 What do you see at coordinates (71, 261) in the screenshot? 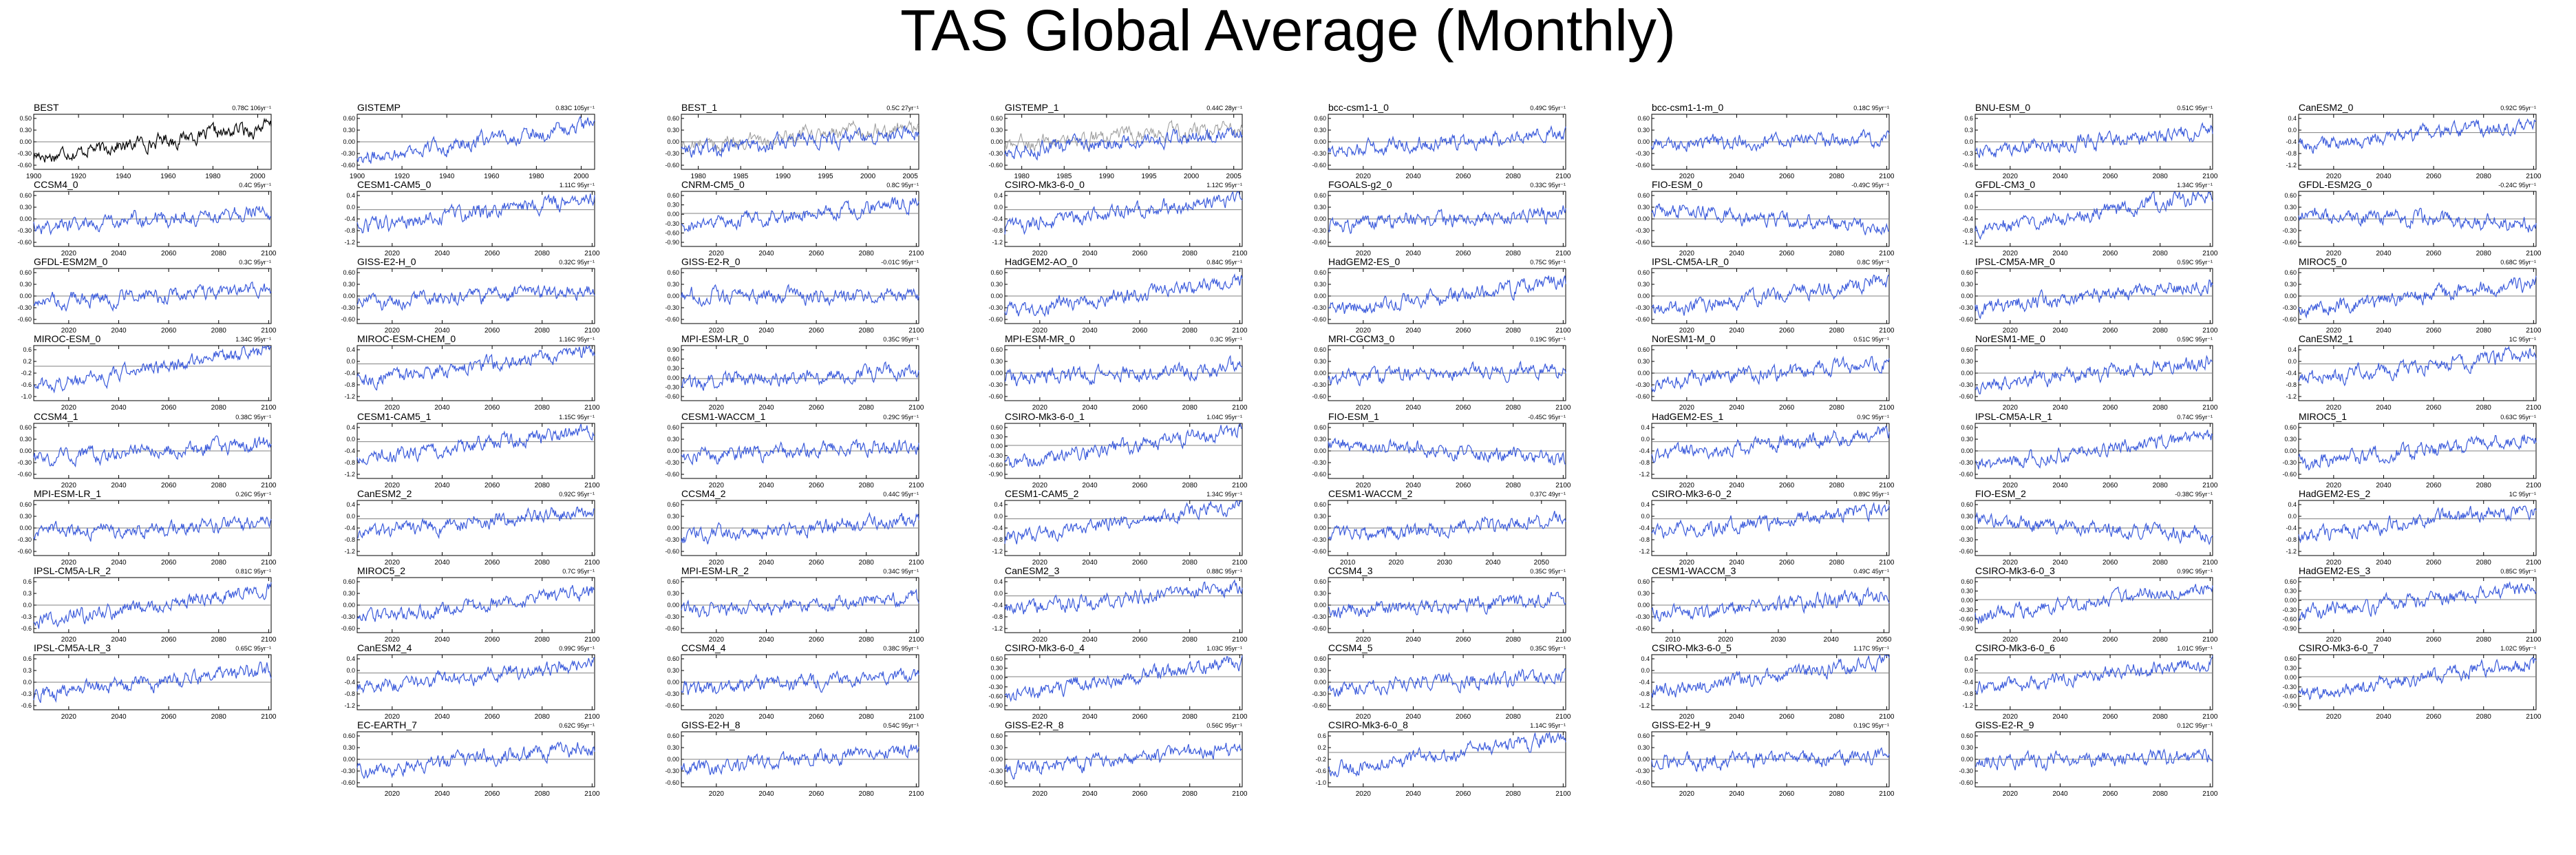
I see `panel-title: GFDL-ESM2M_0` at bounding box center [71, 261].